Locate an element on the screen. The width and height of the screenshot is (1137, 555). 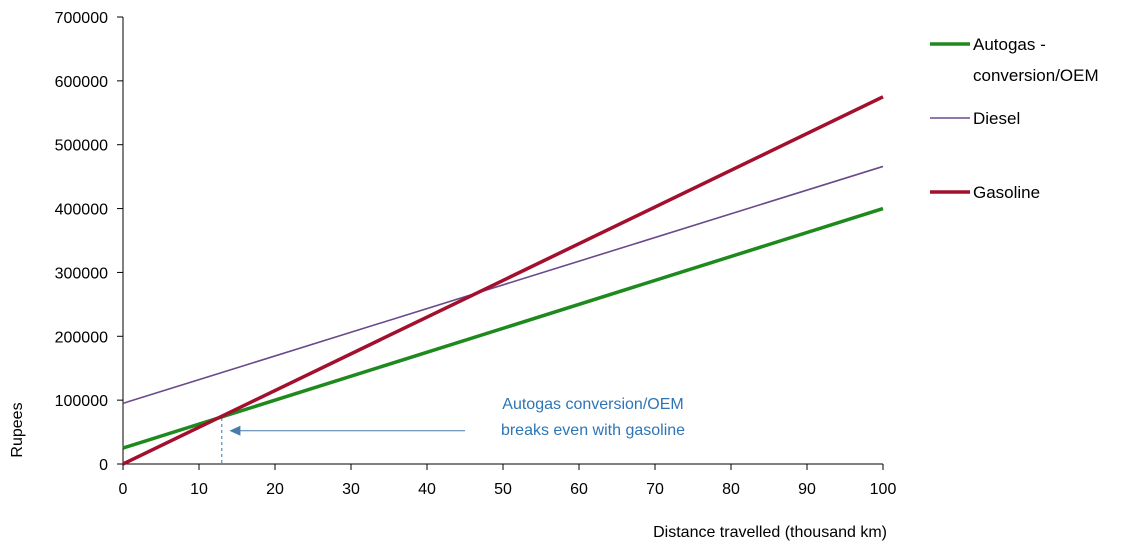
y-tick-label: 100000 is located at coordinates (81, 401).